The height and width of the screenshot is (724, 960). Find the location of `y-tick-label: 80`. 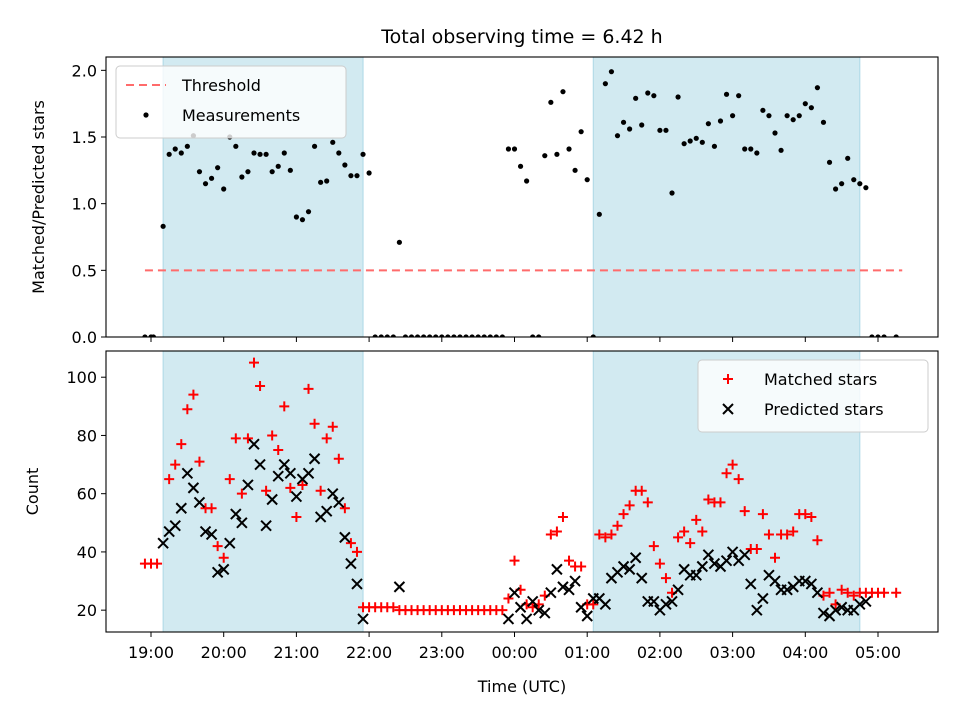

y-tick-label: 80 is located at coordinates (87, 435).